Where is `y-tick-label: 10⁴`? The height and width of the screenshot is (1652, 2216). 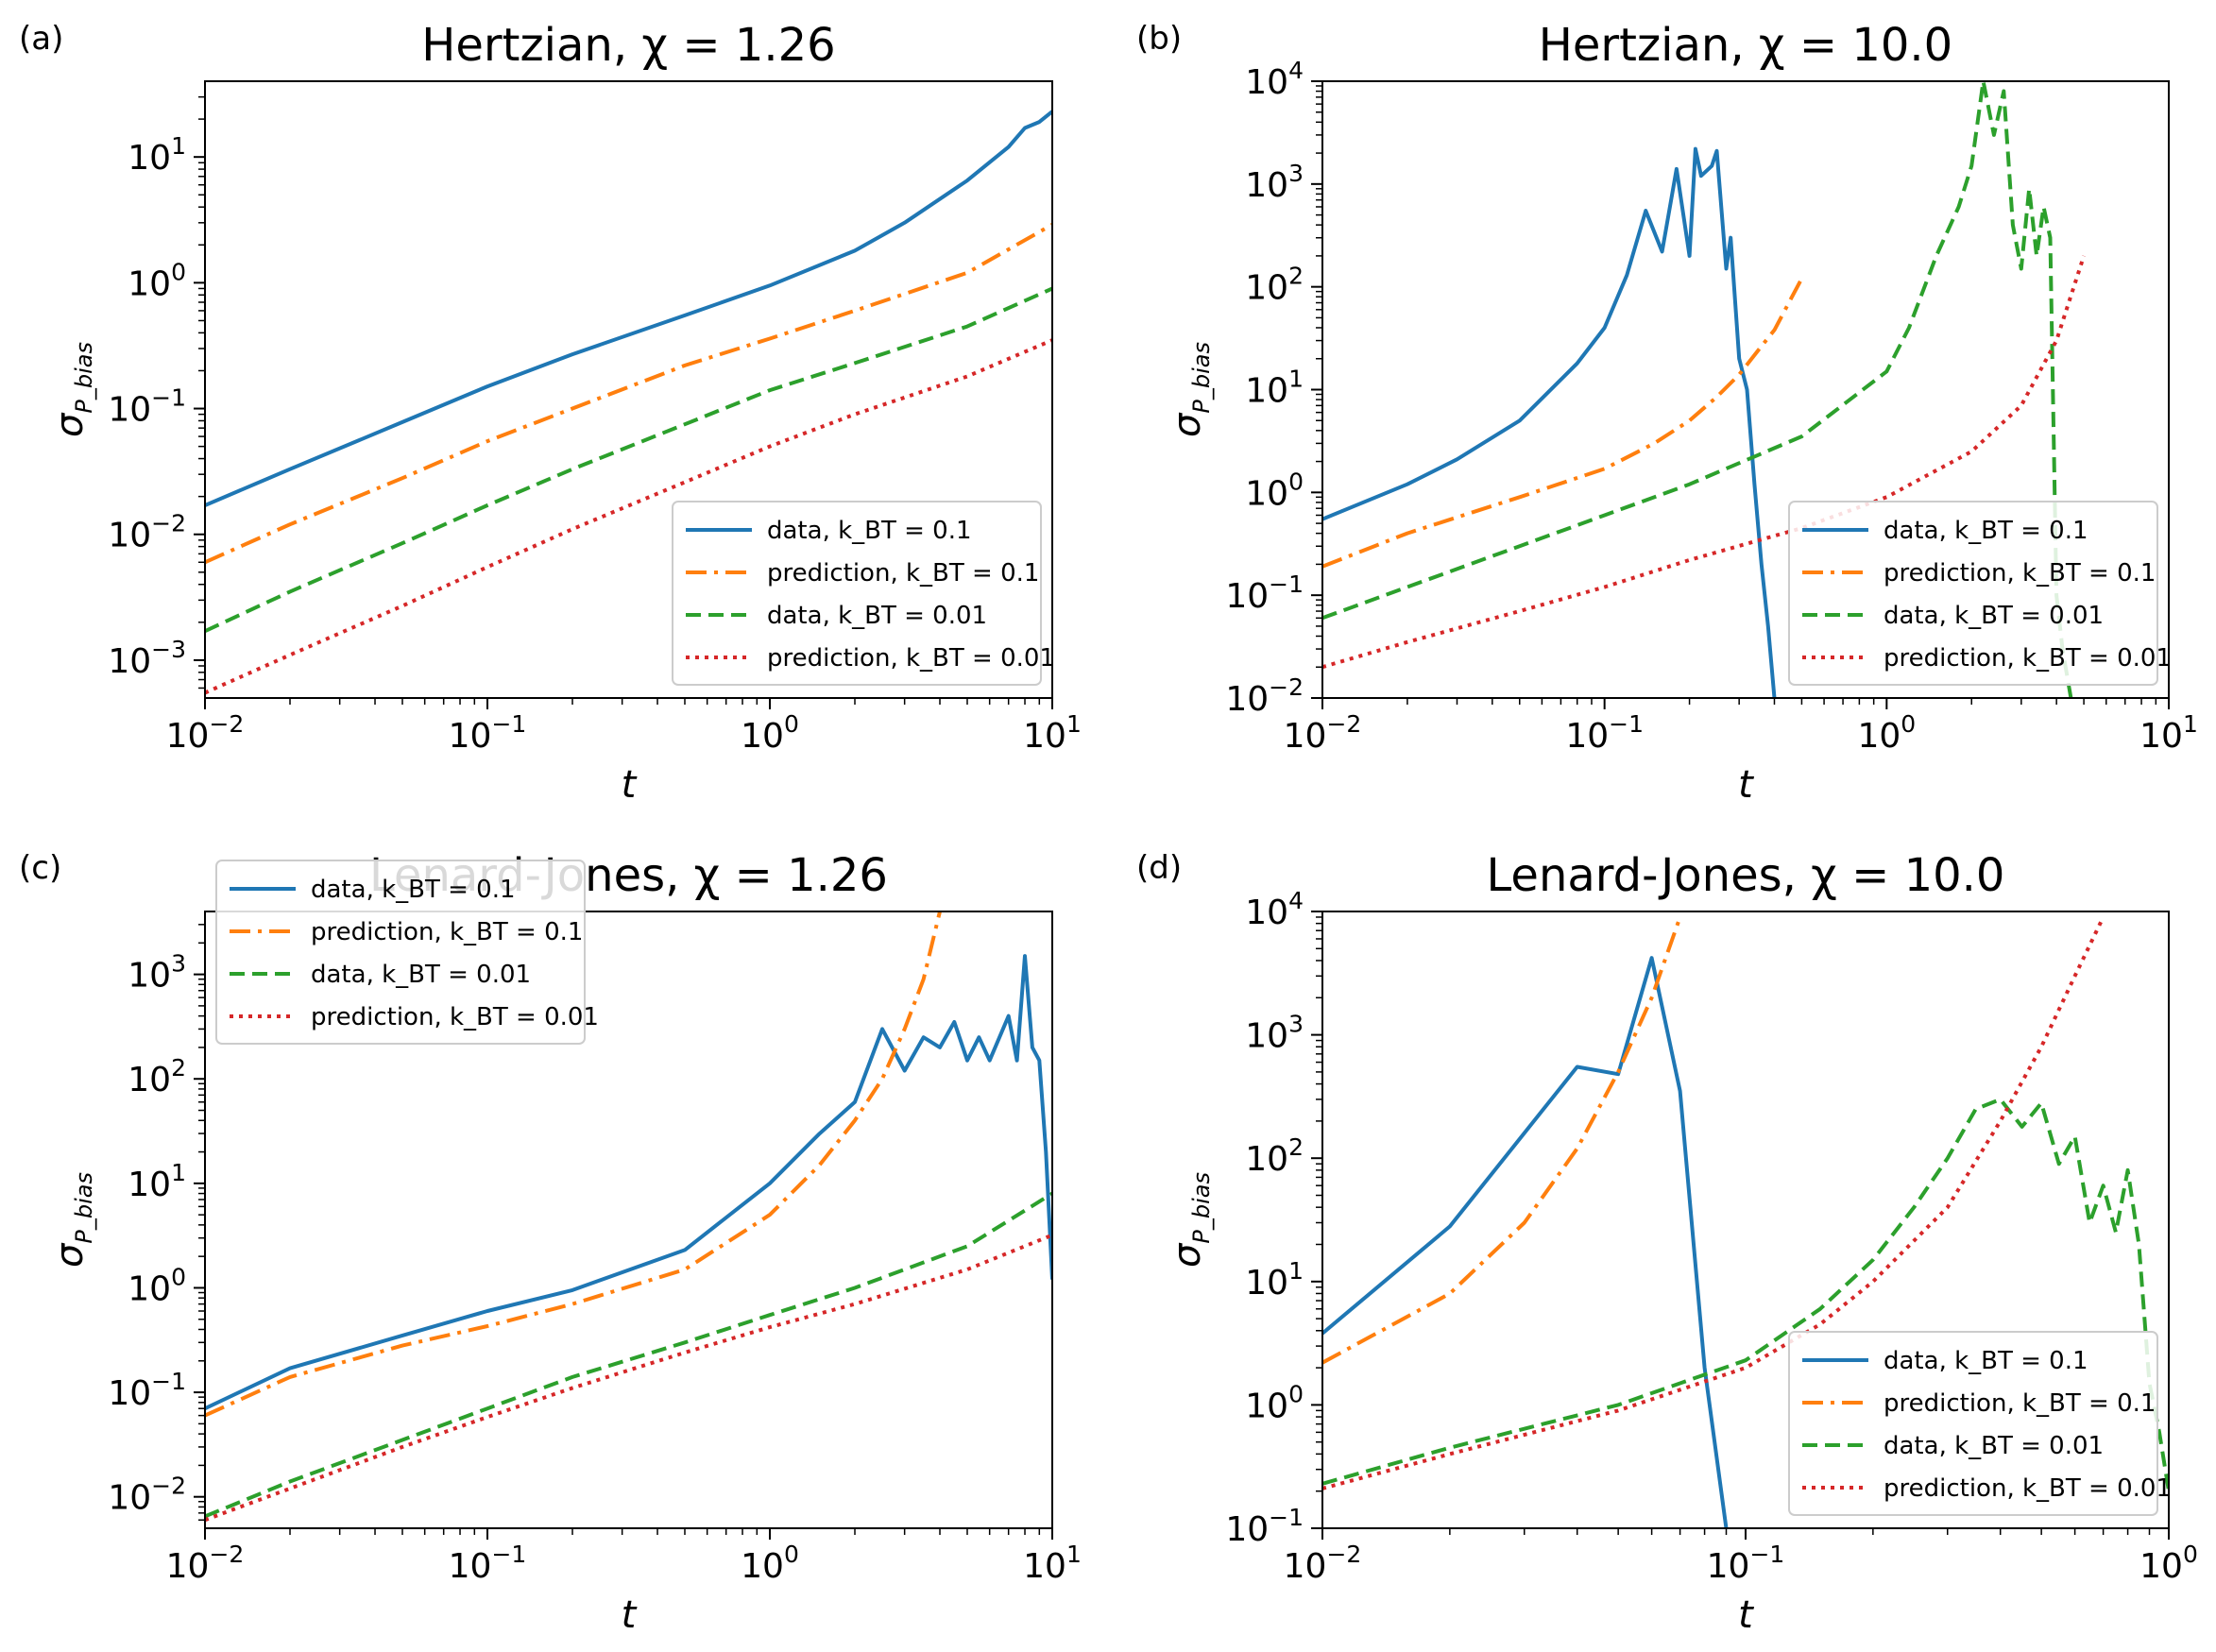 y-tick-label: 10⁴ is located at coordinates (1274, 79).